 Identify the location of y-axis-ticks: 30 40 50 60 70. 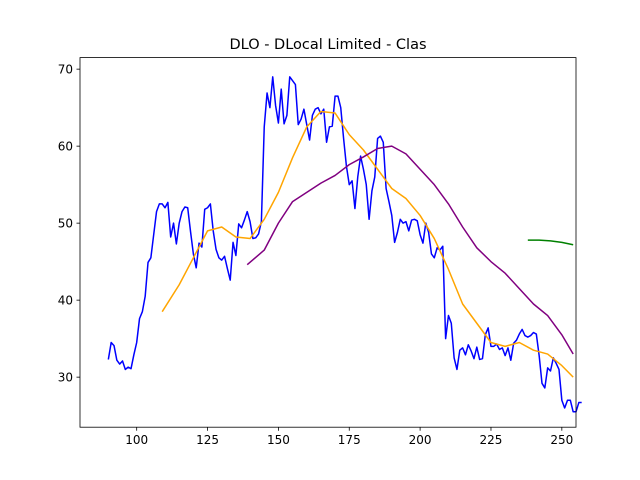
(69, 223).